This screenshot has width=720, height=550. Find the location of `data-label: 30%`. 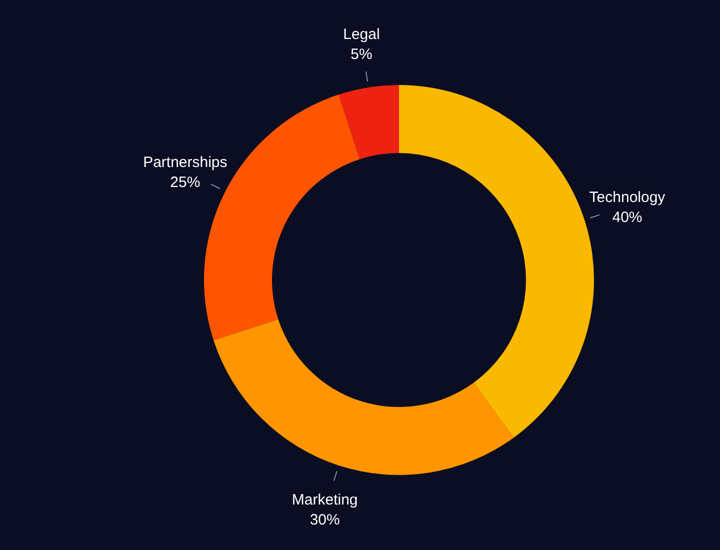

data-label: 30% is located at coordinates (325, 519).